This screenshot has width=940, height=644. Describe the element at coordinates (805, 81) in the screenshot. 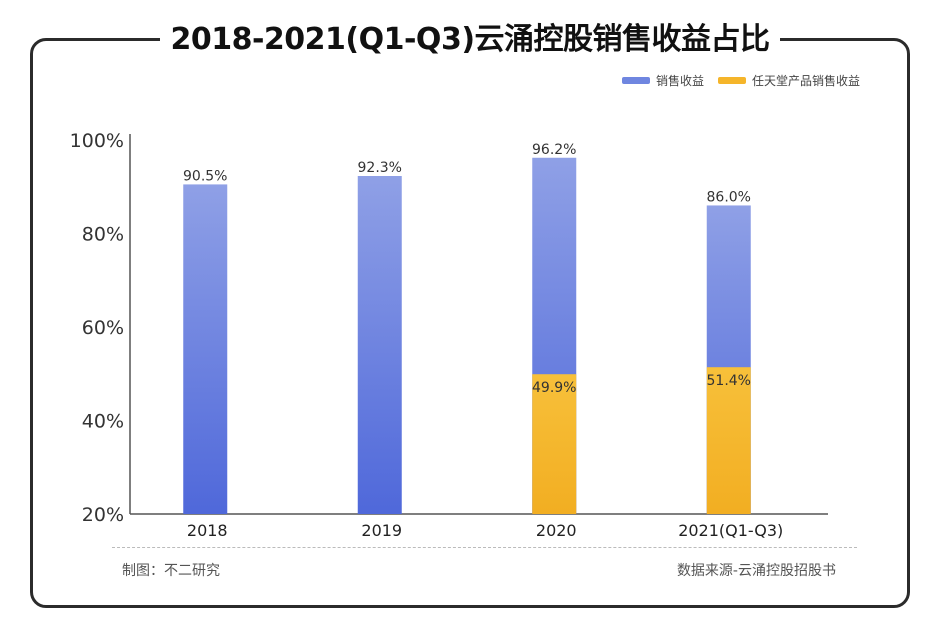

I see `legend-label-nintendo: 任天堂产品销售收益` at that location.